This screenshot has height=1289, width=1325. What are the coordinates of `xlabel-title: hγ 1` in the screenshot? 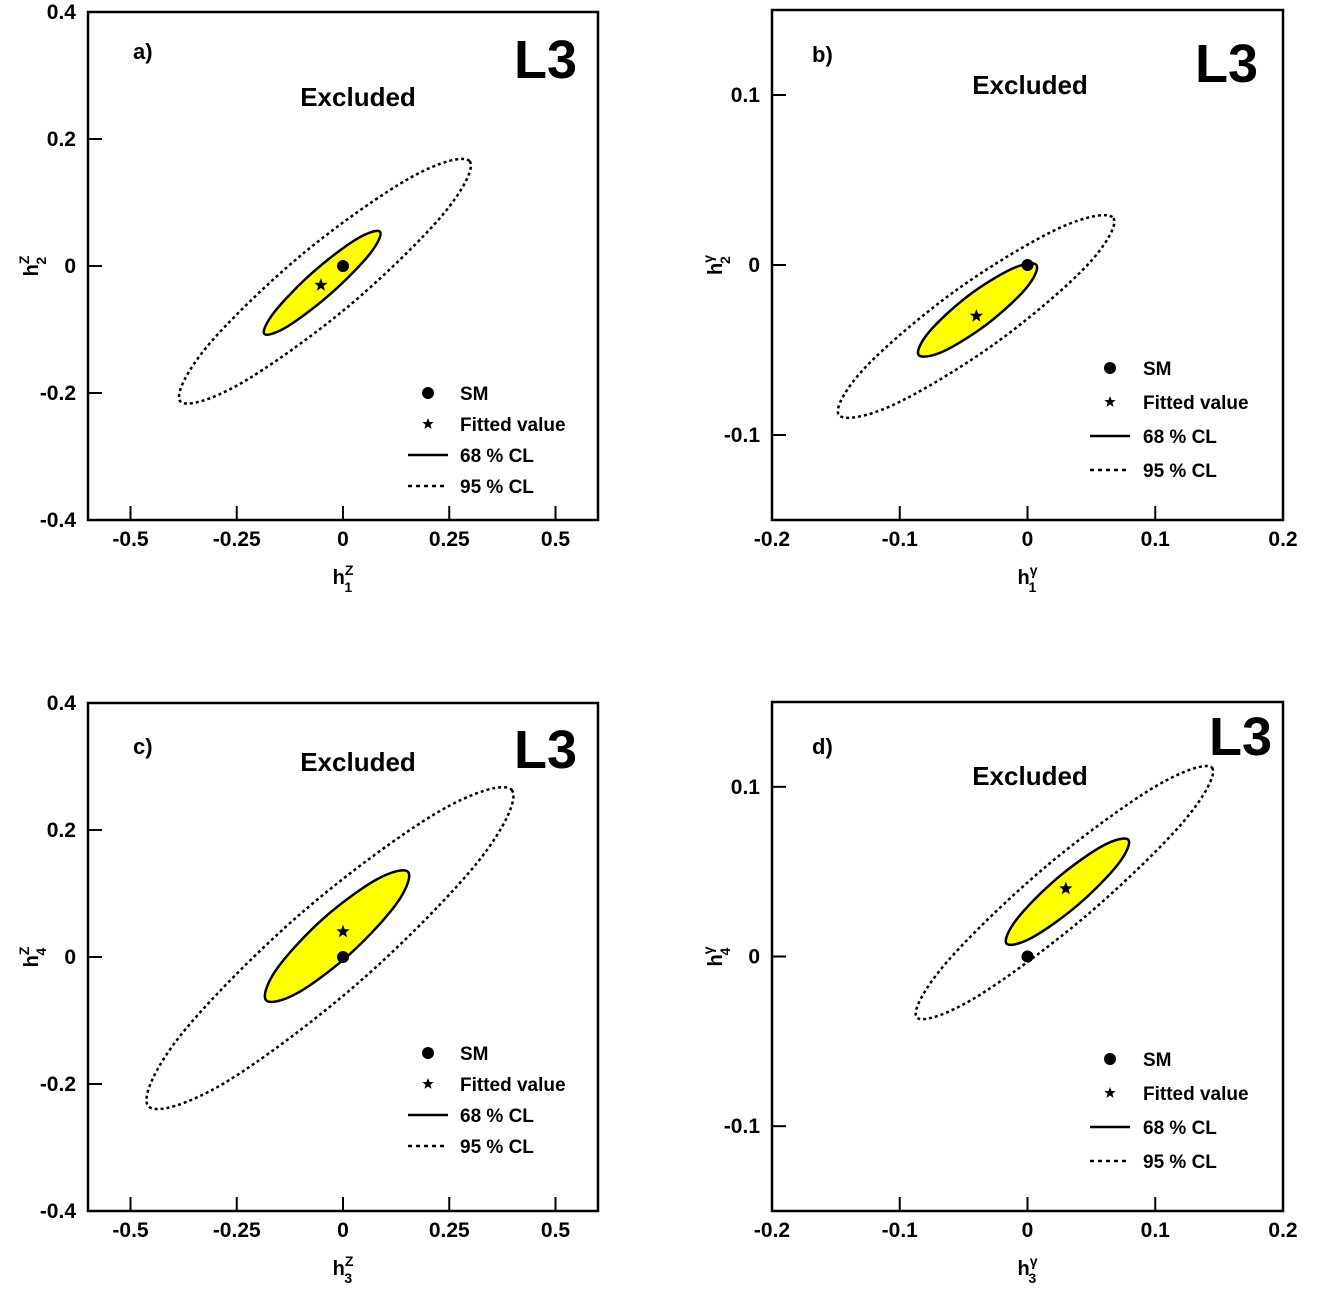 It's located at (1027, 578).